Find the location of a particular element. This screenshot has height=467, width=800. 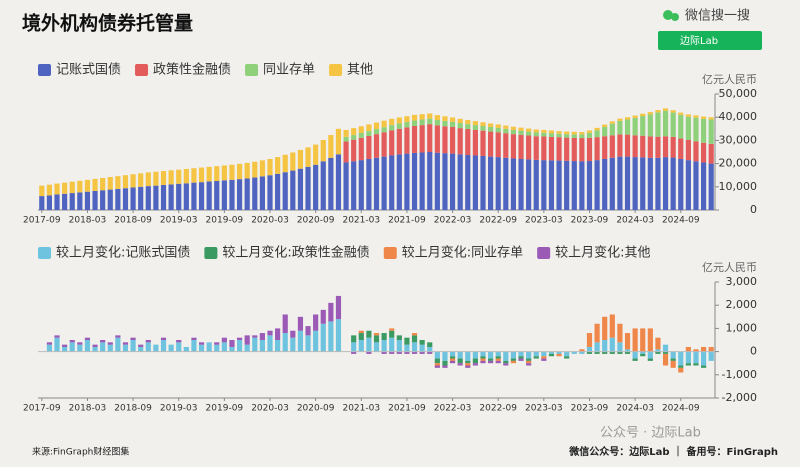

x-tick-label: 2018-03 is located at coordinates (88, 409).